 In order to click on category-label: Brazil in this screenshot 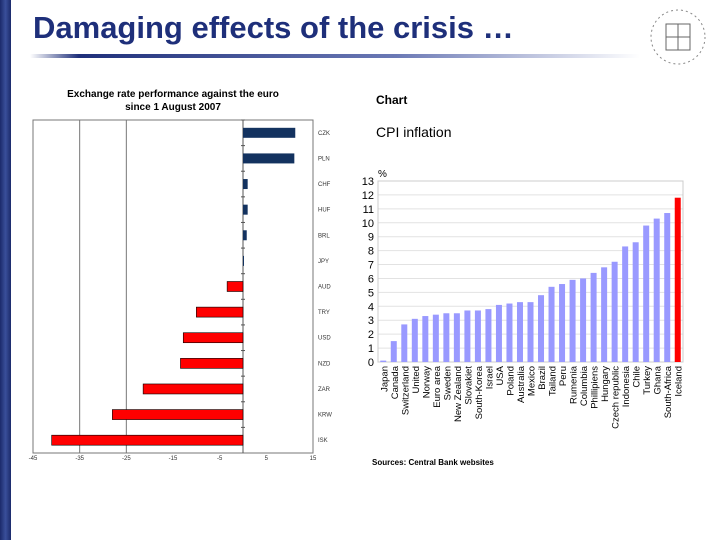, I will do `click(542, 378)`.